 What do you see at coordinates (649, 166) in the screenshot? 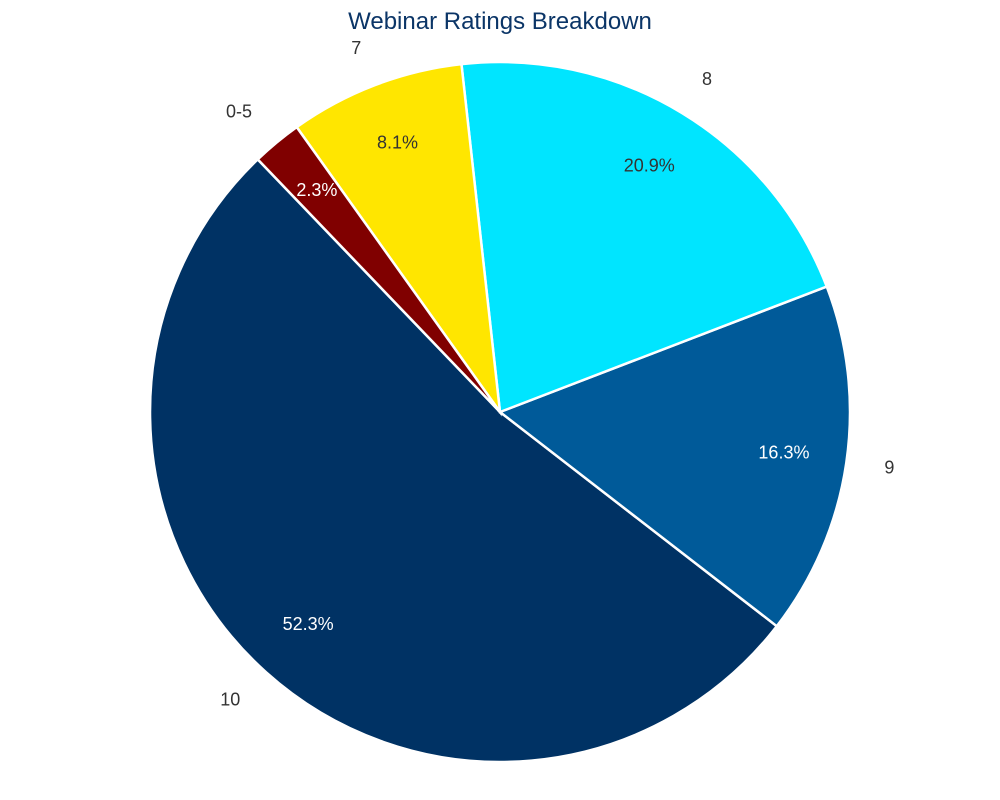
I see `percentage-label-8: 20.9%` at bounding box center [649, 166].